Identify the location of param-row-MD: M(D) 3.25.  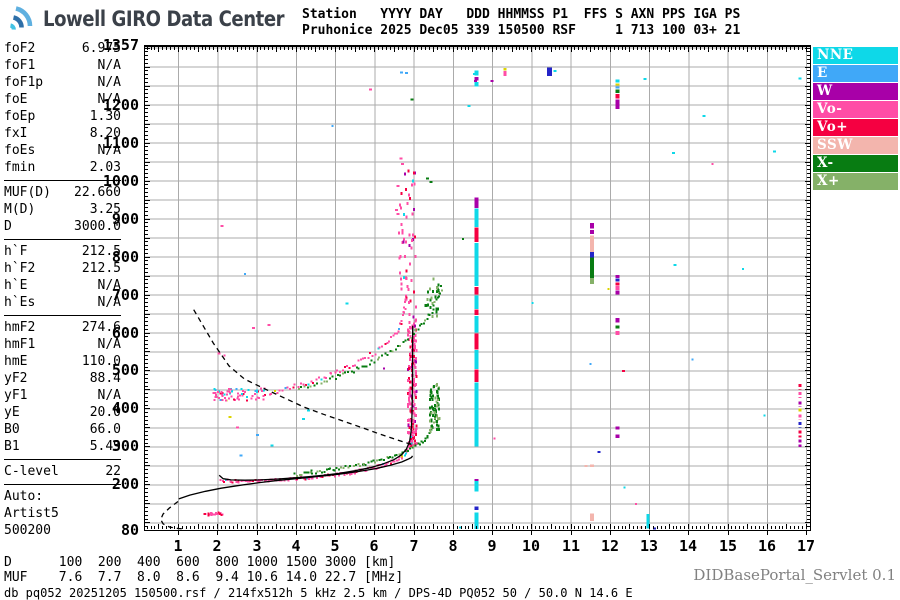
(62, 209).